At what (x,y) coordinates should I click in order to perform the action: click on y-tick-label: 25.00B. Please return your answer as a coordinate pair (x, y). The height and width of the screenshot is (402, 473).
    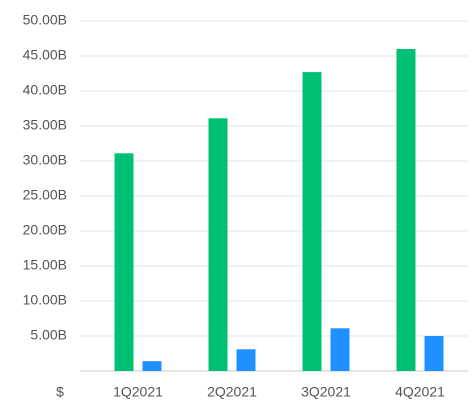
    Looking at the image, I should click on (45, 195).